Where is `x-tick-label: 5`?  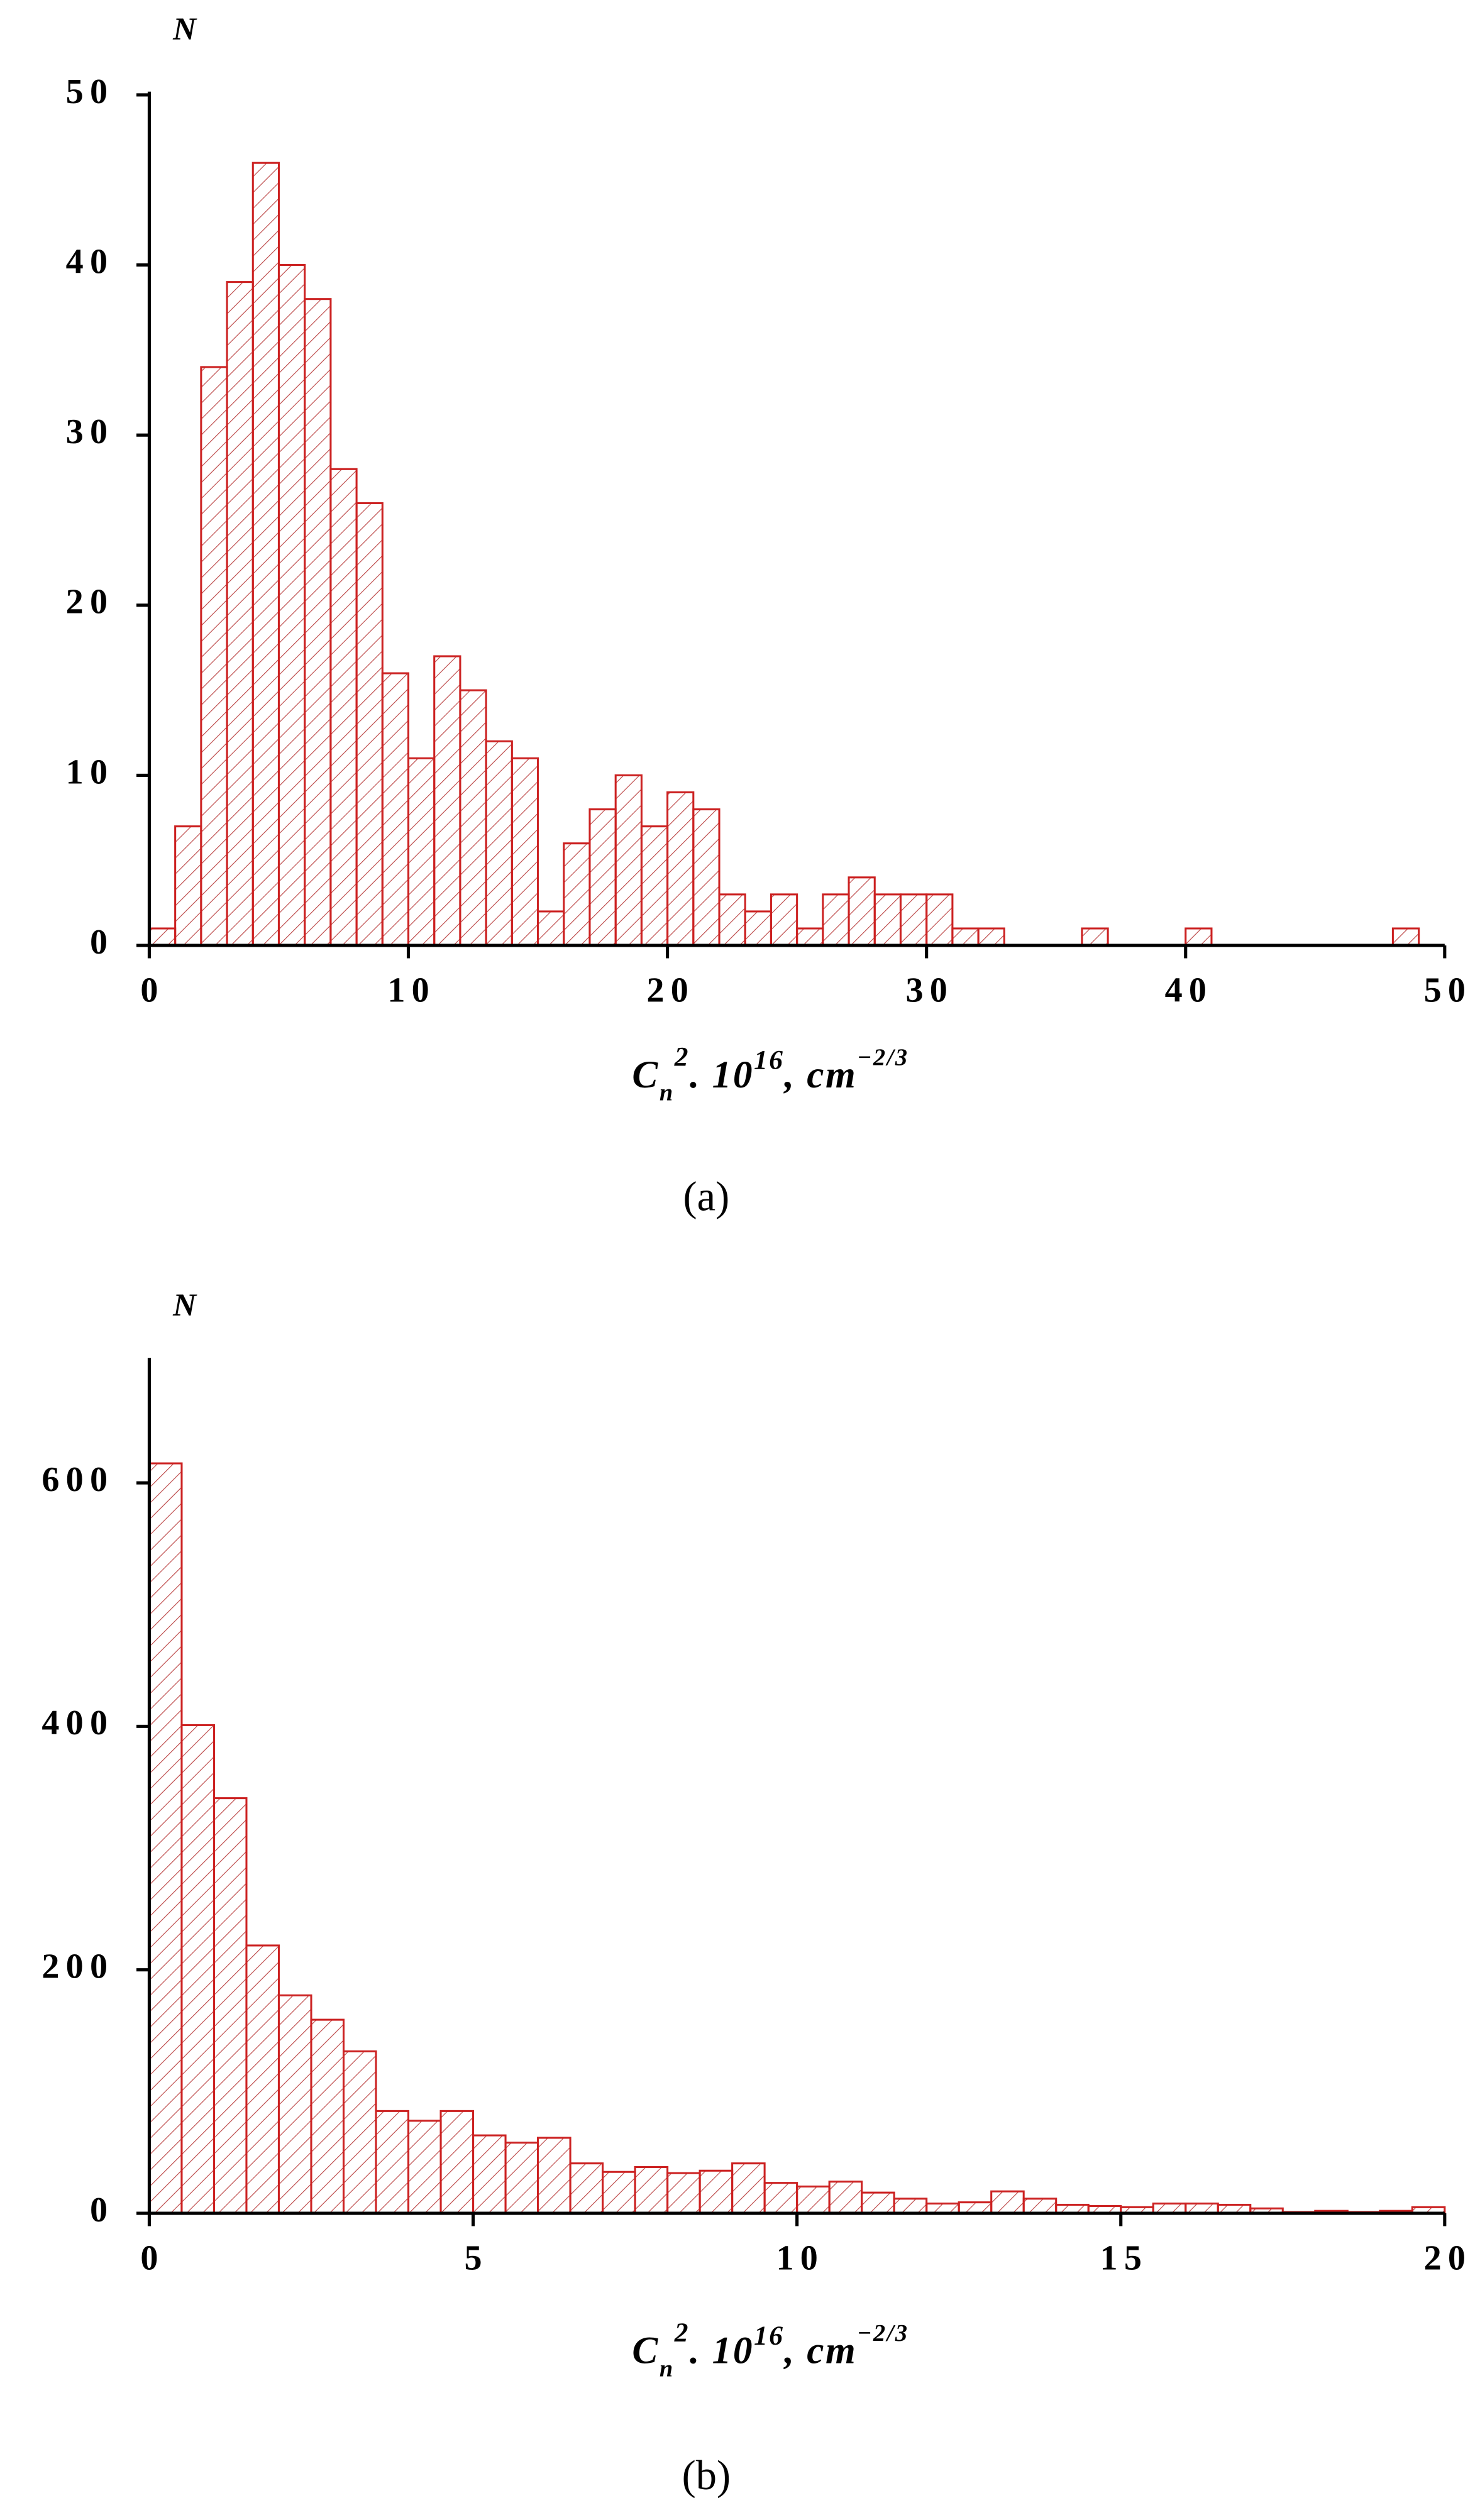 x-tick-label: 5 is located at coordinates (476, 2258).